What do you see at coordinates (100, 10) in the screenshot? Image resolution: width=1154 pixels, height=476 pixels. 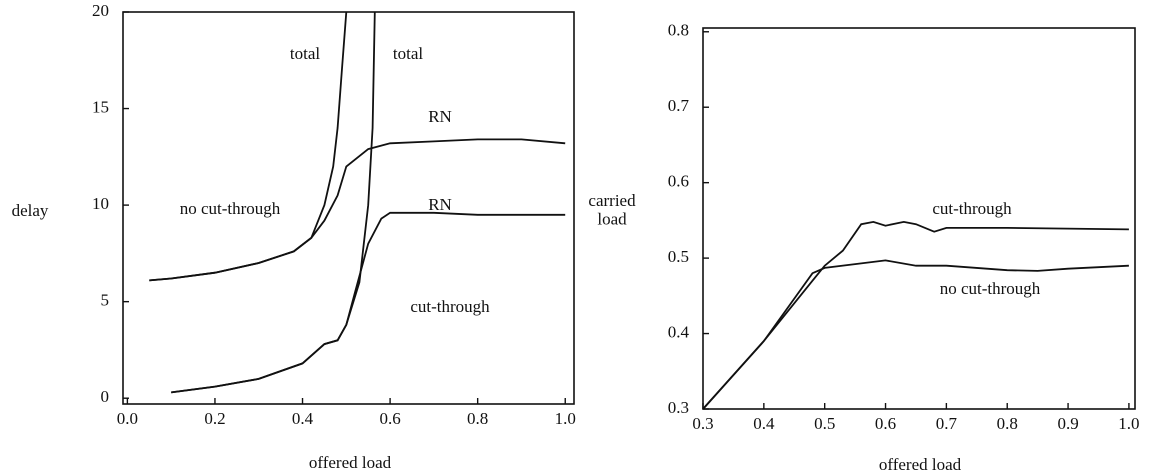 I see `y-tick-label: 20` at bounding box center [100, 10].